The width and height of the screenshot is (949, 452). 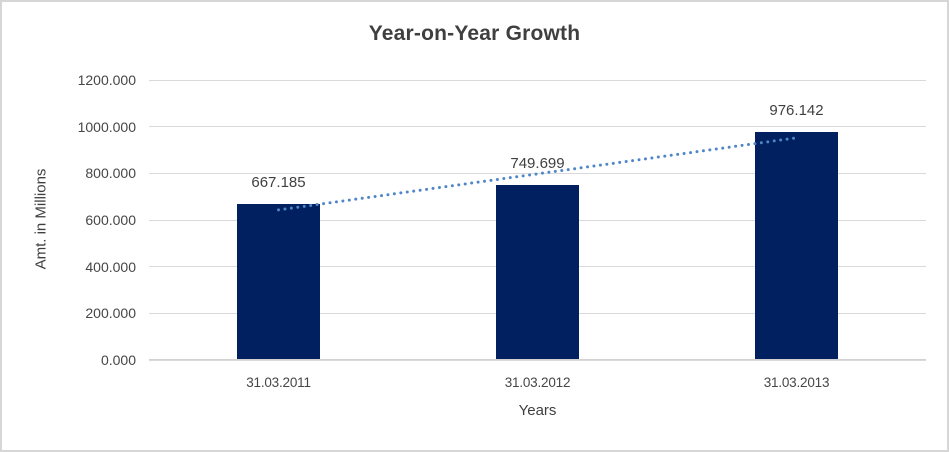 What do you see at coordinates (278, 382) in the screenshot?
I see `x-tick-label: 31.03.2011` at bounding box center [278, 382].